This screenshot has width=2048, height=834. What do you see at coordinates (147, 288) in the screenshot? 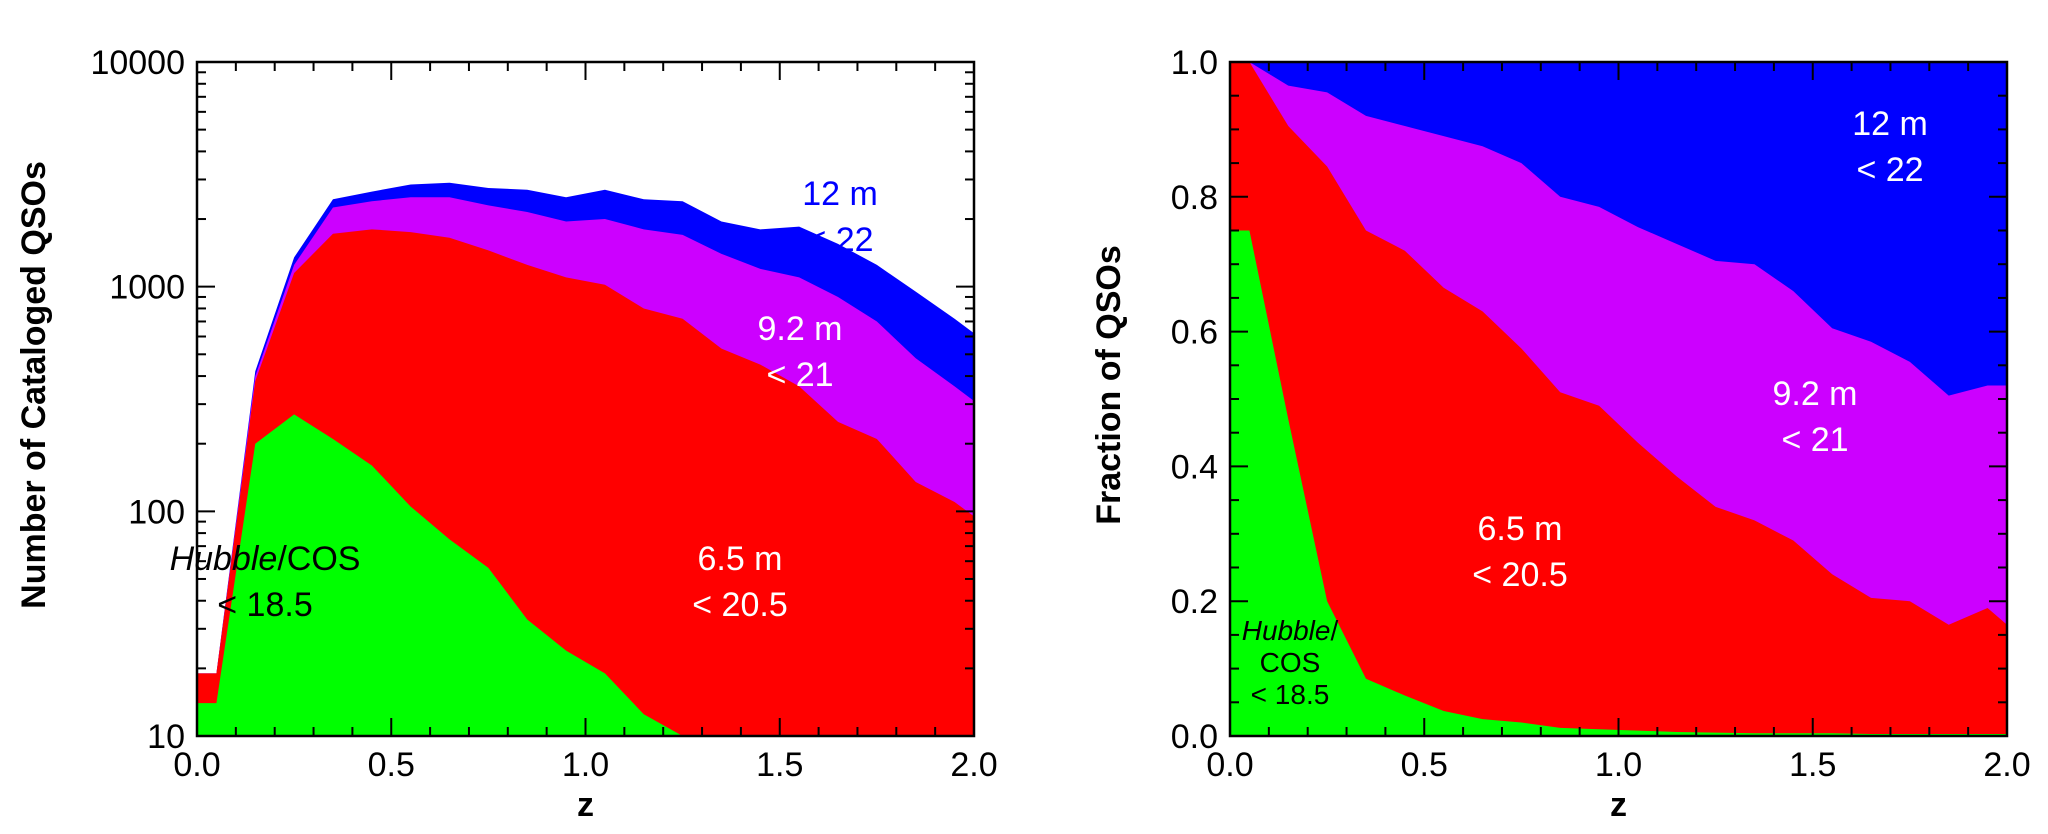
I see `y-tick-label: 1000` at bounding box center [147, 288].